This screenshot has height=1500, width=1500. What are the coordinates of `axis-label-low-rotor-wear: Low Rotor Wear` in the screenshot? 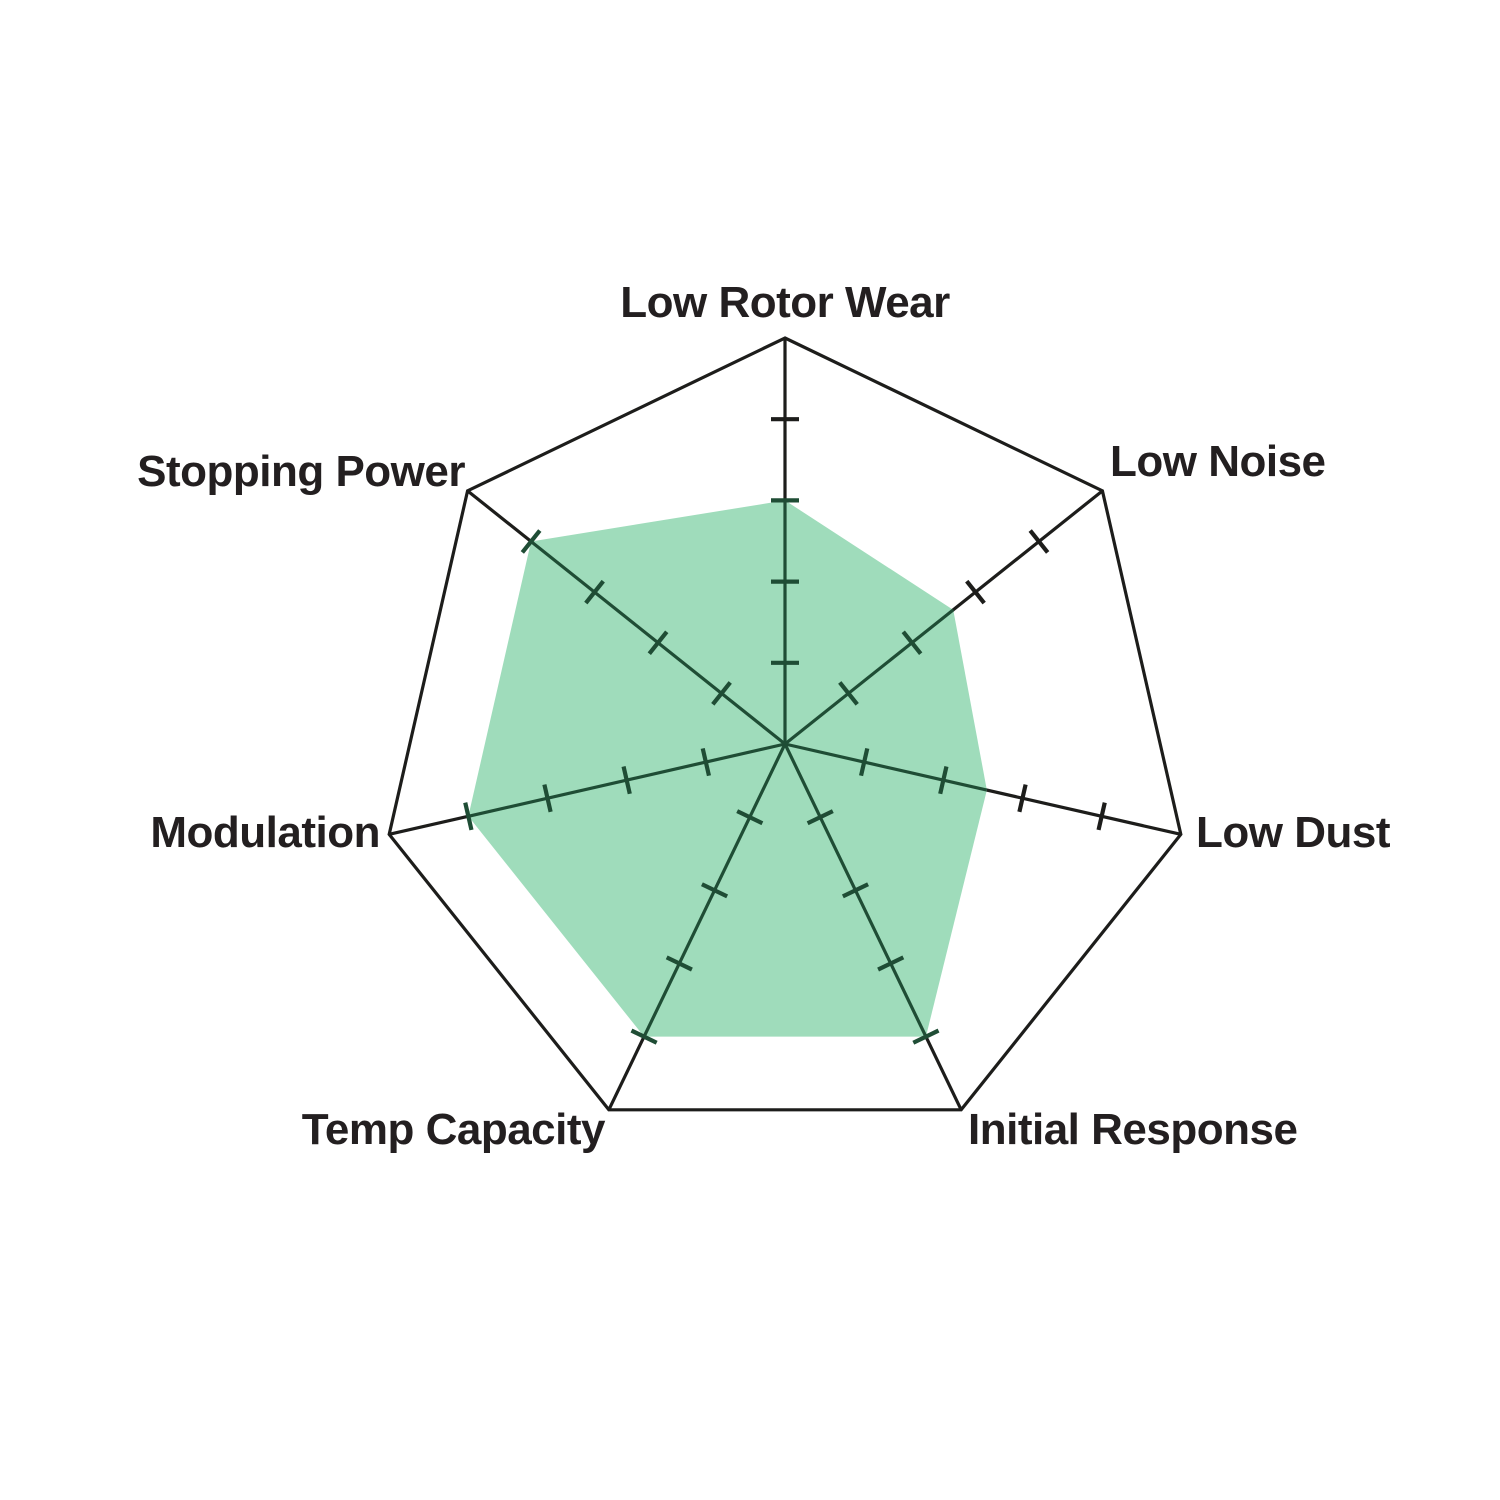 It's located at (785, 302).